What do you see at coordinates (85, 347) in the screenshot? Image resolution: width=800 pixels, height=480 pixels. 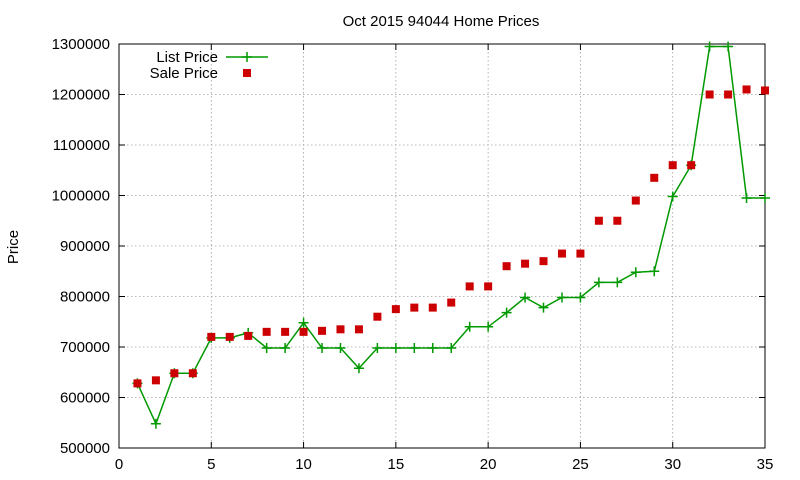 I see `y-tick-label: 700000` at bounding box center [85, 347].